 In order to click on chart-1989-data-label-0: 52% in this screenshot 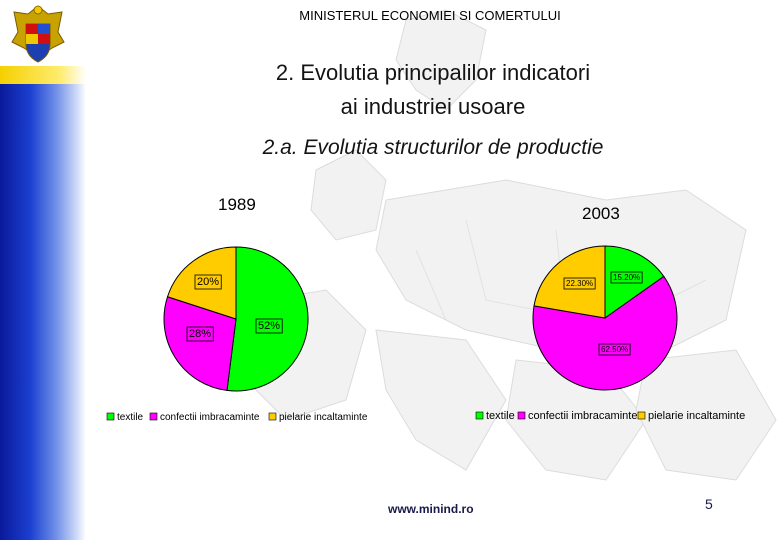, I will do `click(269, 326)`.